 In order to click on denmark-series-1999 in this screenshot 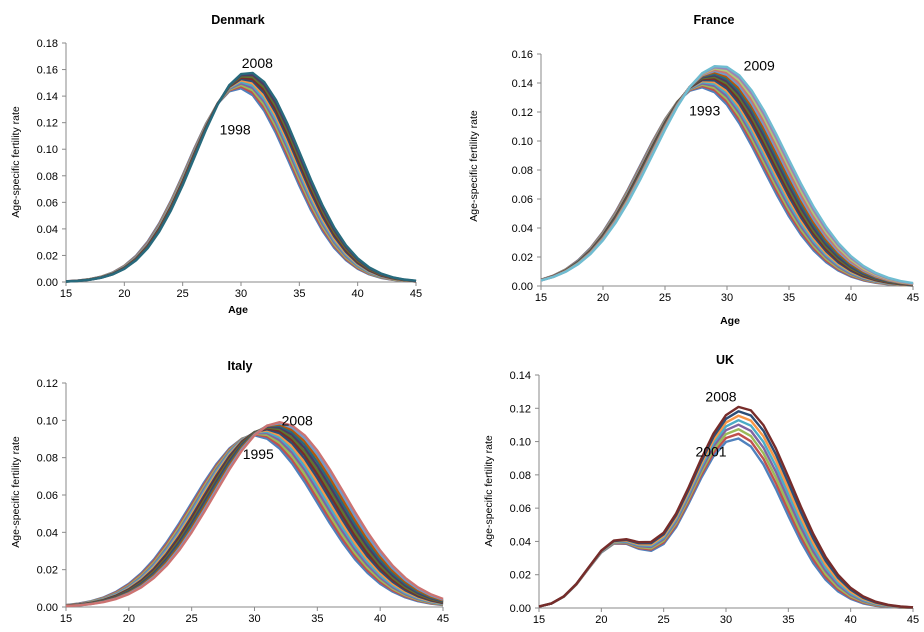, I will do `click(241, 184)`.